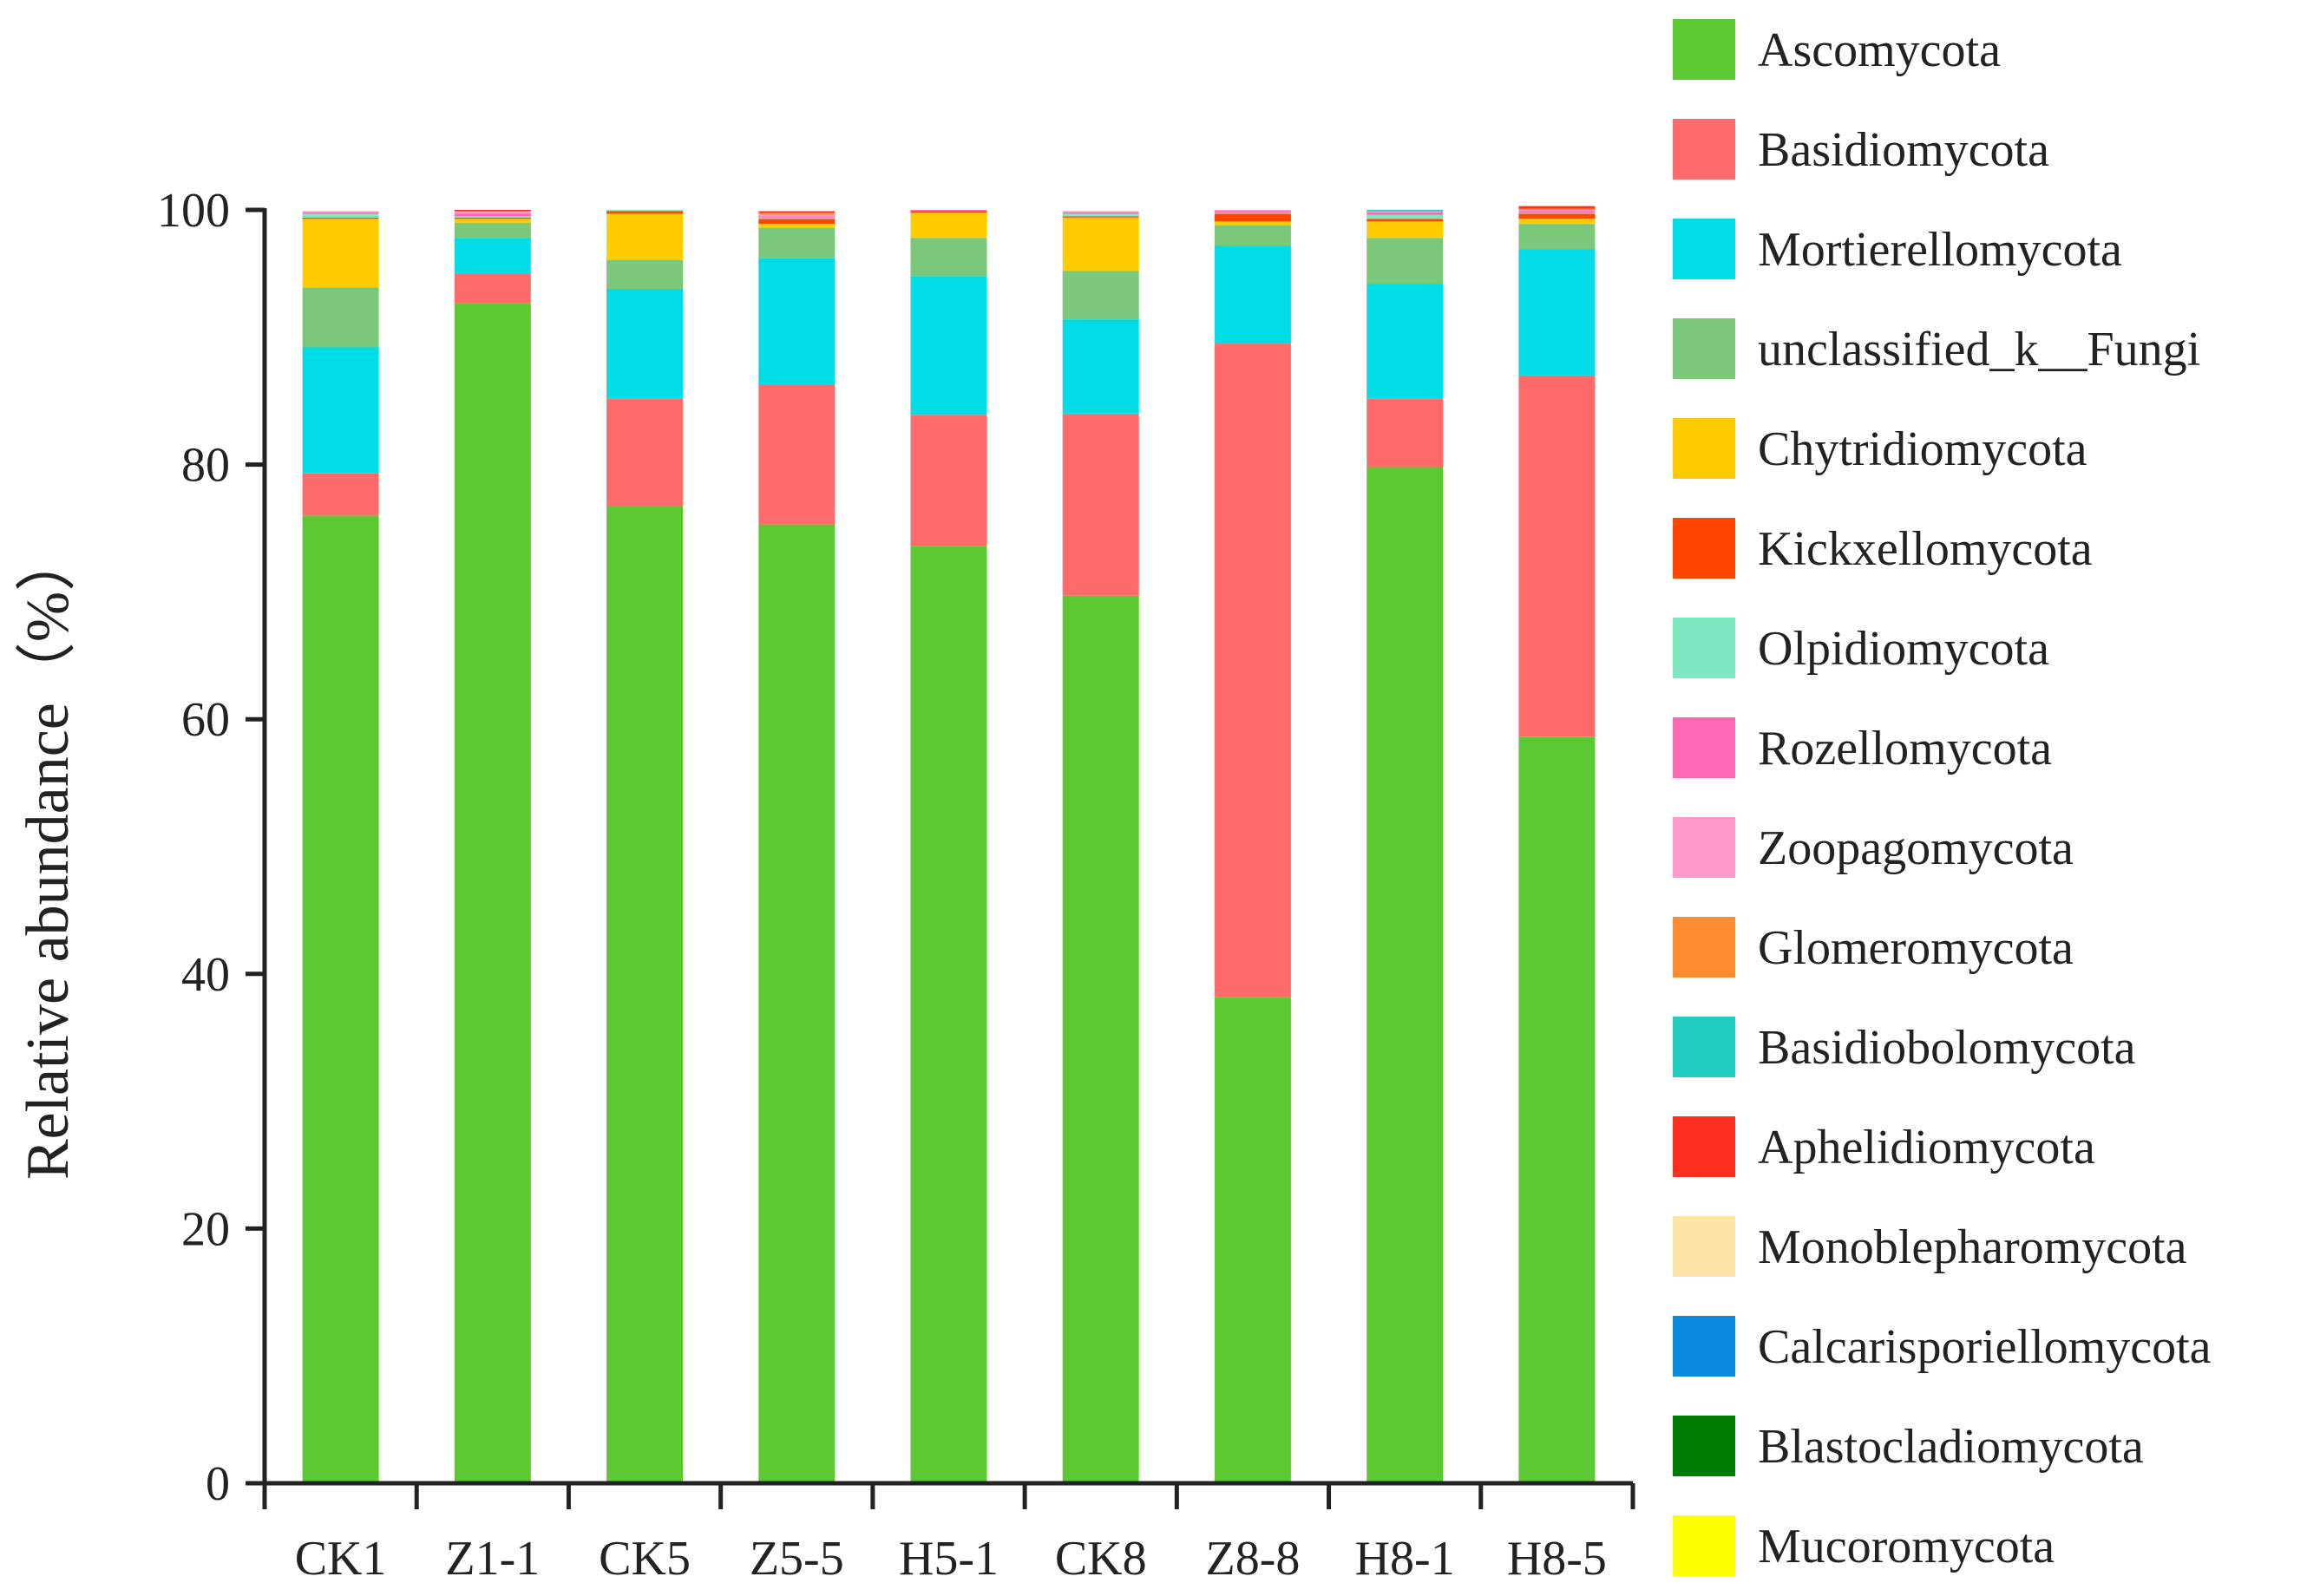  I want to click on x-tick-label-H8-1: H8-1, so click(1405, 1559).